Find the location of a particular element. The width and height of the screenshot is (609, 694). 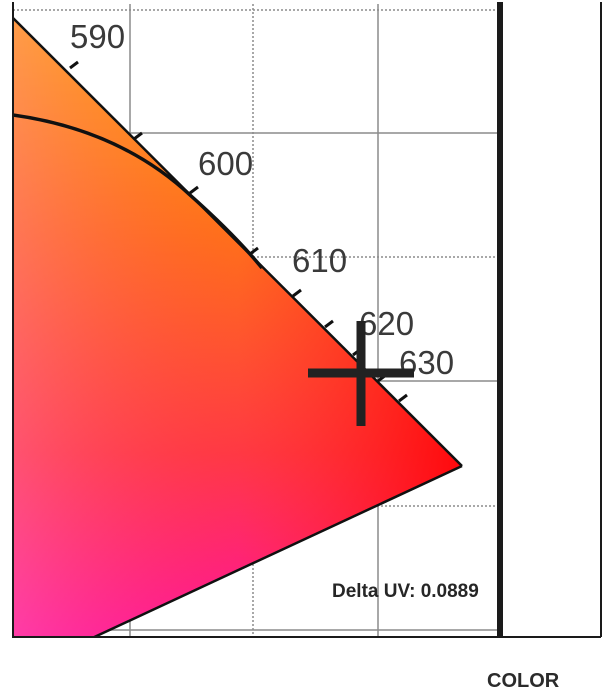

planckian-locus-curve is located at coordinates (138, 191).